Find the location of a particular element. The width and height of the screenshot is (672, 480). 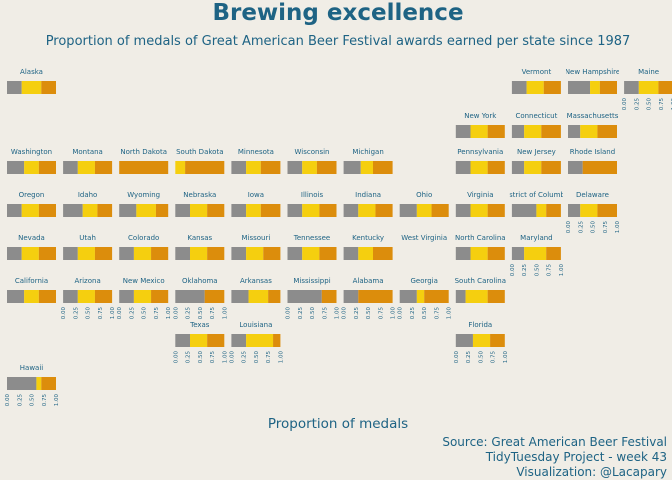

bar-maine-gold is located at coordinates (665, 87).